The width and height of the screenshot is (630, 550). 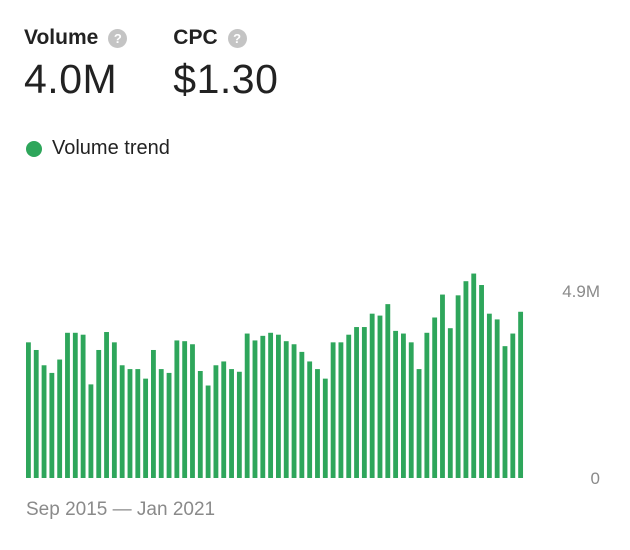 What do you see at coordinates (34, 148) in the screenshot?
I see `legend-dot-icon` at bounding box center [34, 148].